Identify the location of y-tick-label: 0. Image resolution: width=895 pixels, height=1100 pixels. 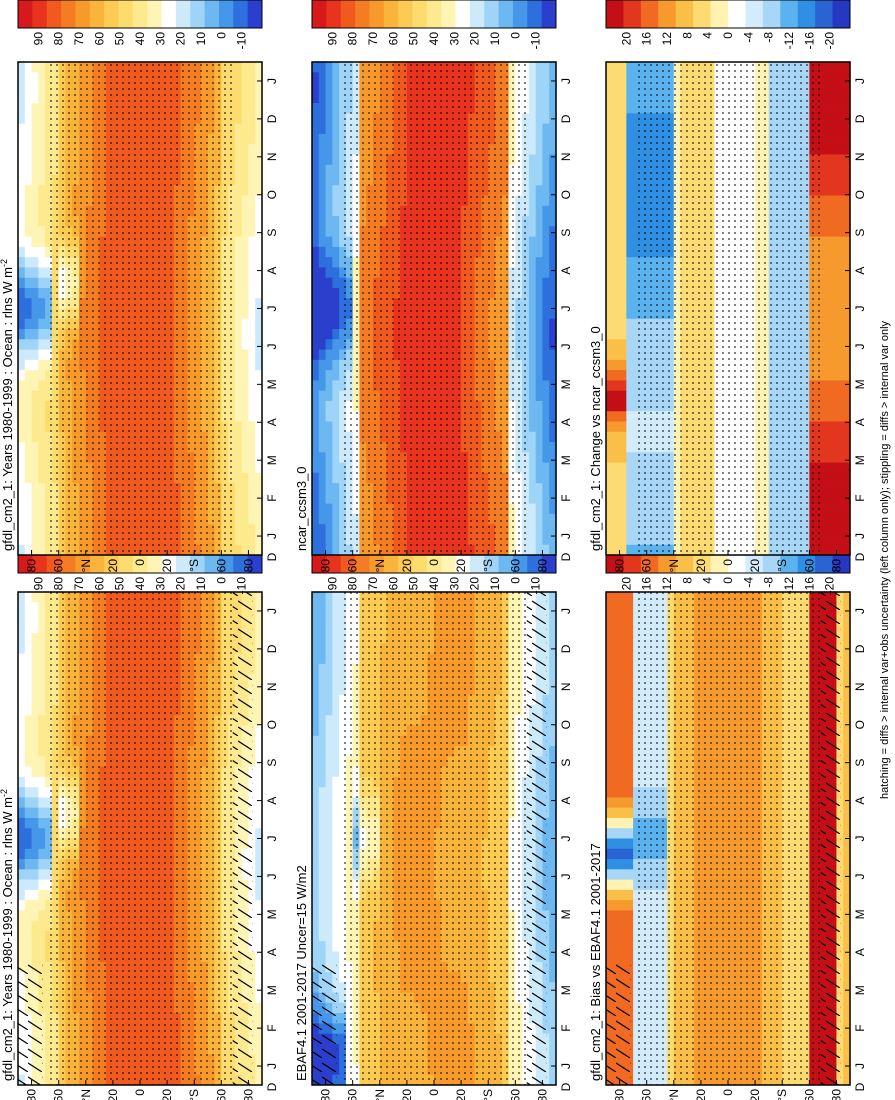
(140, 562).